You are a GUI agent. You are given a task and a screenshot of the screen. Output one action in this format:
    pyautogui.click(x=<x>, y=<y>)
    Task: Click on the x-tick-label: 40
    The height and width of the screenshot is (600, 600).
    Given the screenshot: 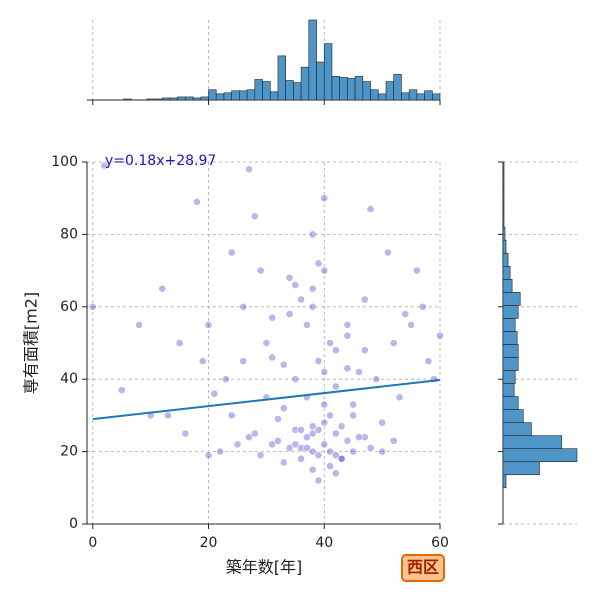 What is the action you would take?
    pyautogui.click(x=324, y=543)
    